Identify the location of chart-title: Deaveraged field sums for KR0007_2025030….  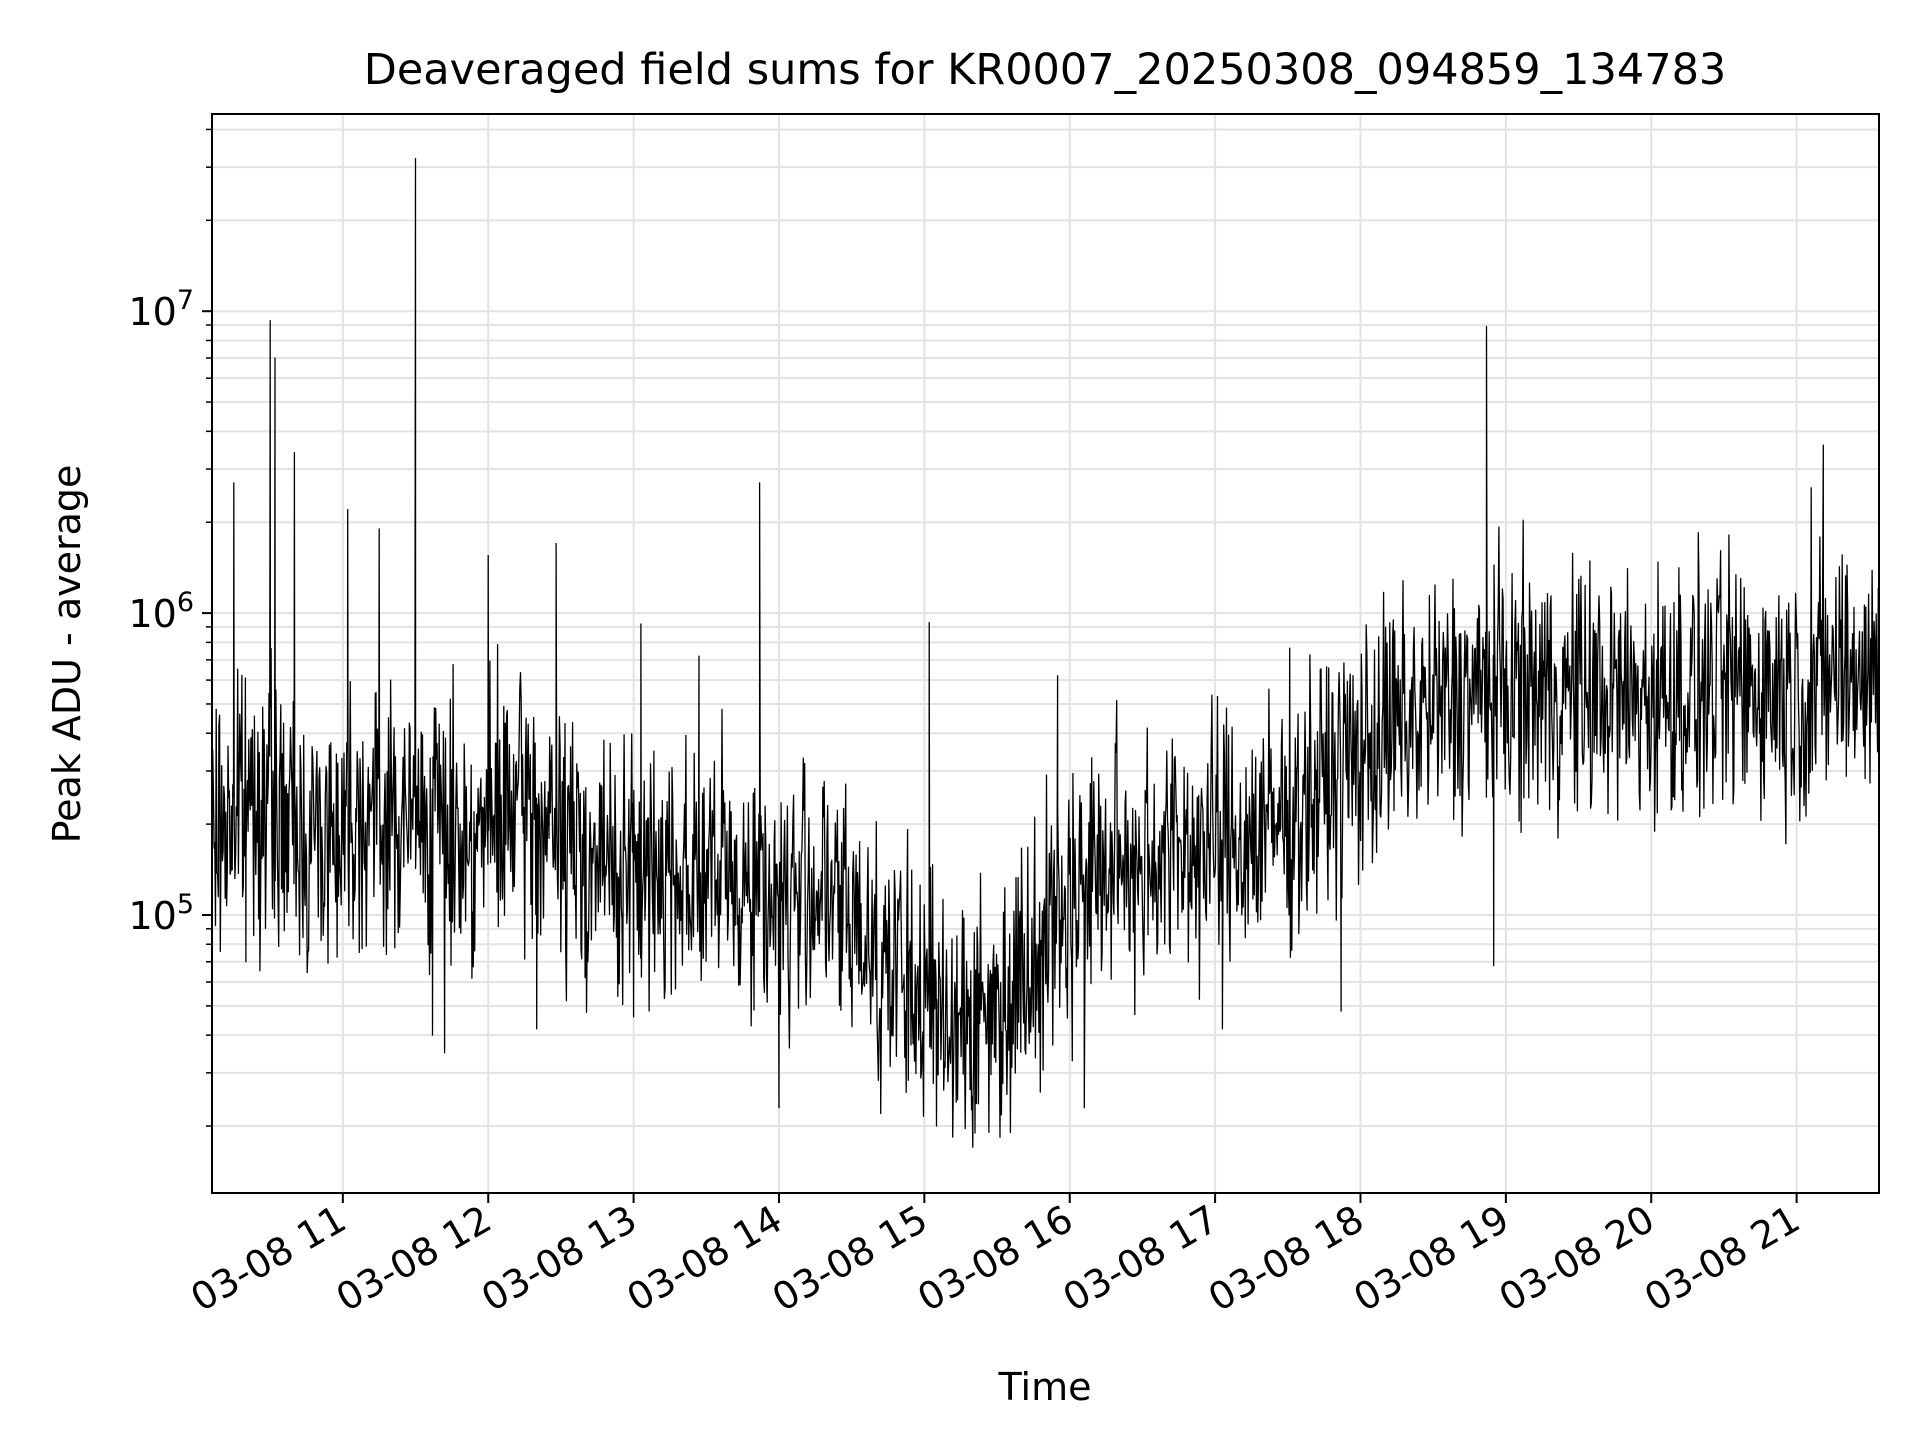
(1045, 70).